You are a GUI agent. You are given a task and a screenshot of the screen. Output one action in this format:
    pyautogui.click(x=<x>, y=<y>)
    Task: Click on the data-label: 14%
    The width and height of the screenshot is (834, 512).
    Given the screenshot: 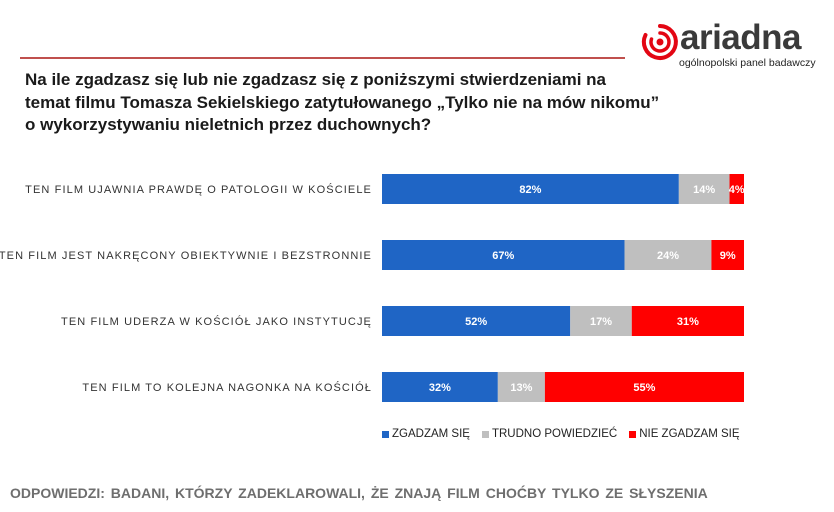 What is the action you would take?
    pyautogui.click(x=704, y=190)
    